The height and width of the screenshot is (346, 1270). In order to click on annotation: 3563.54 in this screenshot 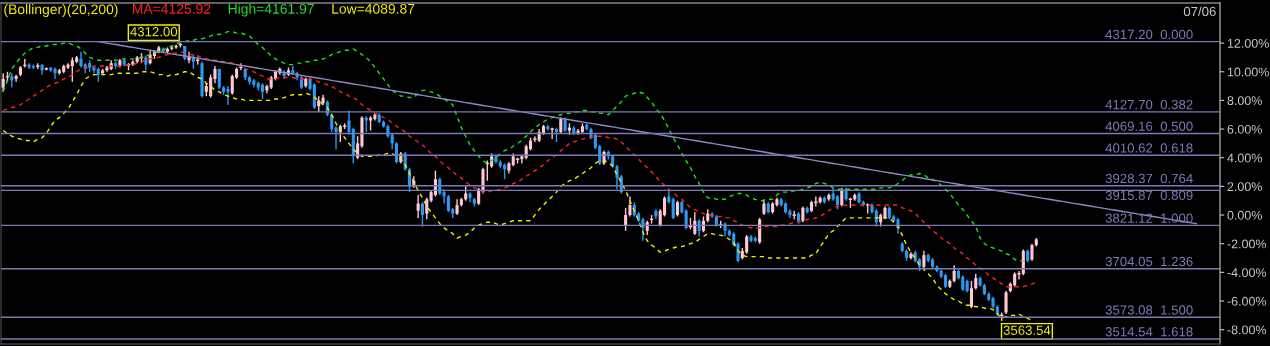, I will do `click(1027, 330)`.